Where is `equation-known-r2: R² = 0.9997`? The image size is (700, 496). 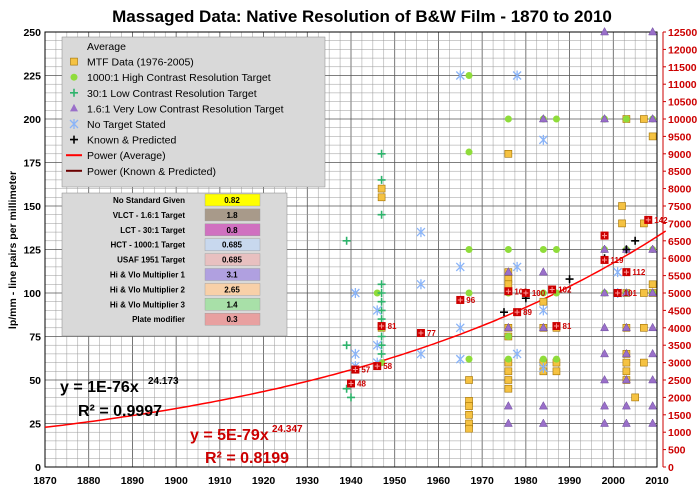
equation-known-r2: R² = 0.9997 is located at coordinates (120, 411).